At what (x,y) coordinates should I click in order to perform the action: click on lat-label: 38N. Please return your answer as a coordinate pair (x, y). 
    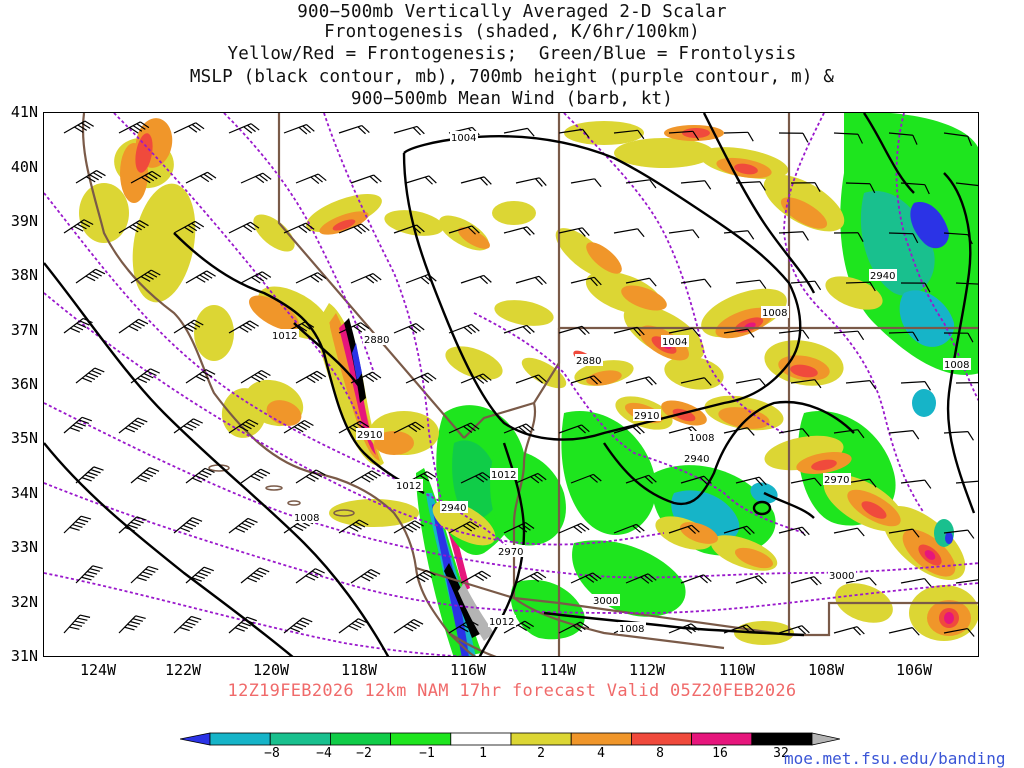
    Looking at the image, I should click on (24, 275).